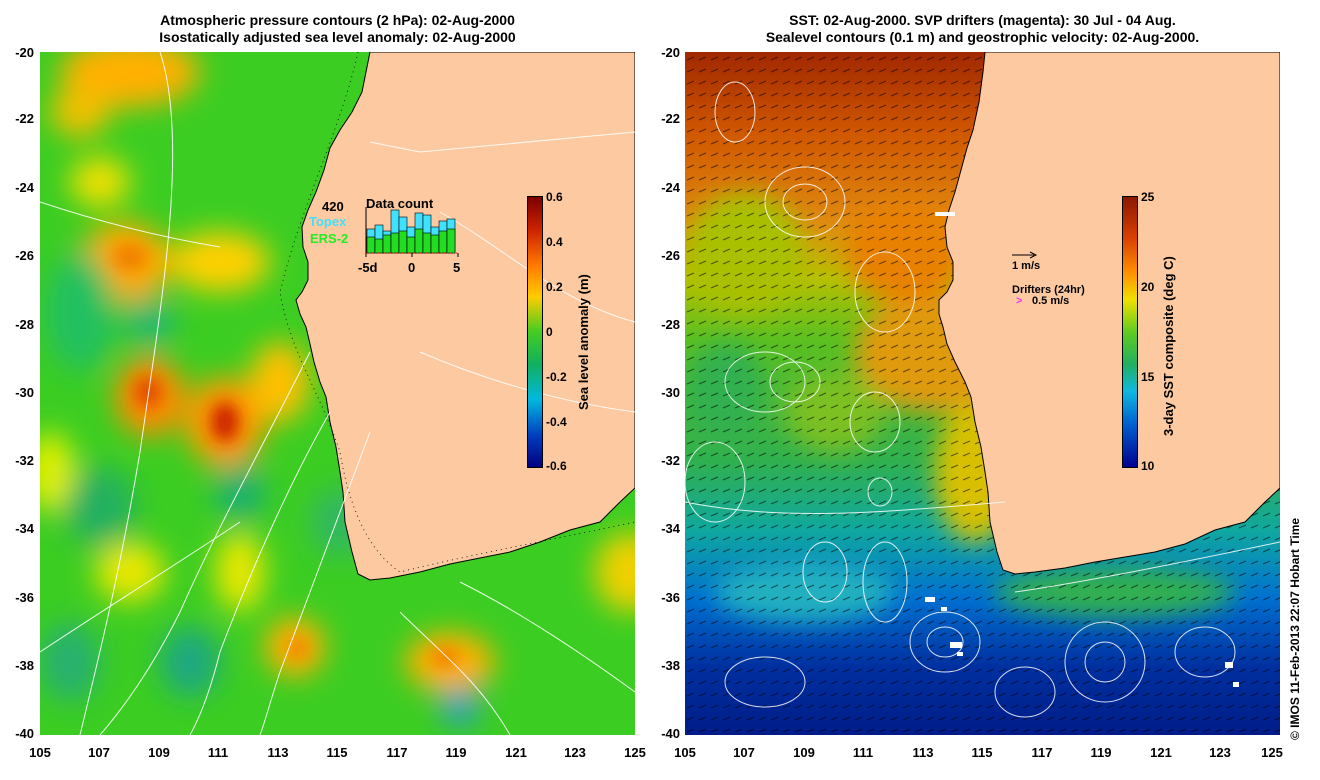 Image resolution: width=1320 pixels, height=780 pixels. Describe the element at coordinates (804, 752) in the screenshot. I see `right-lon-tick: 109` at that location.